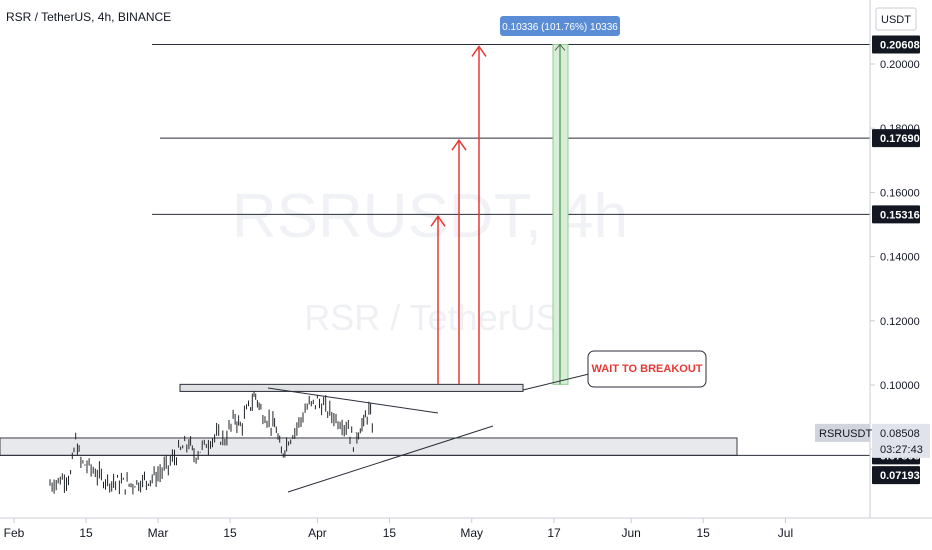 This screenshot has height=550, width=932. What do you see at coordinates (785, 533) in the screenshot?
I see `x-tick-label: Jul` at bounding box center [785, 533].